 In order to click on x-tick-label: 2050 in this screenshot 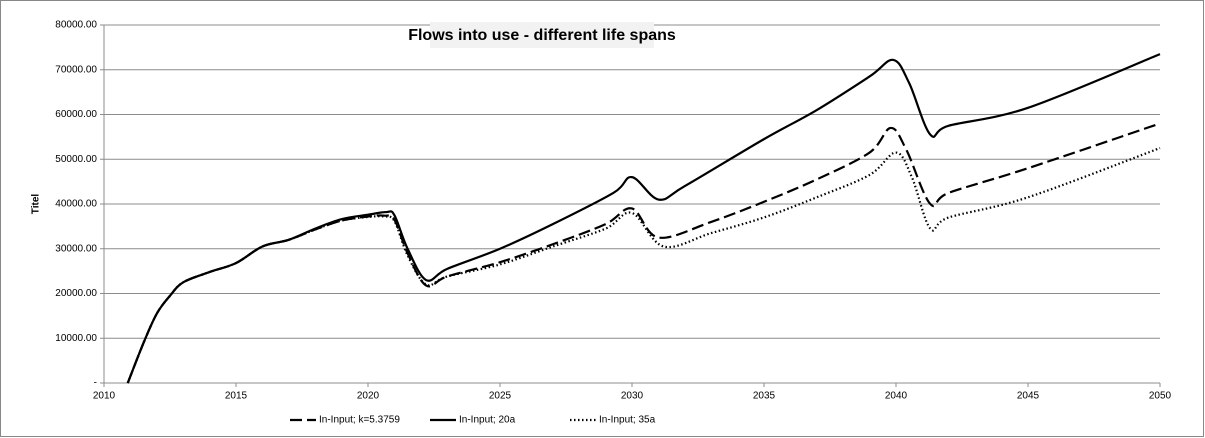, I will do `click(1160, 396)`.